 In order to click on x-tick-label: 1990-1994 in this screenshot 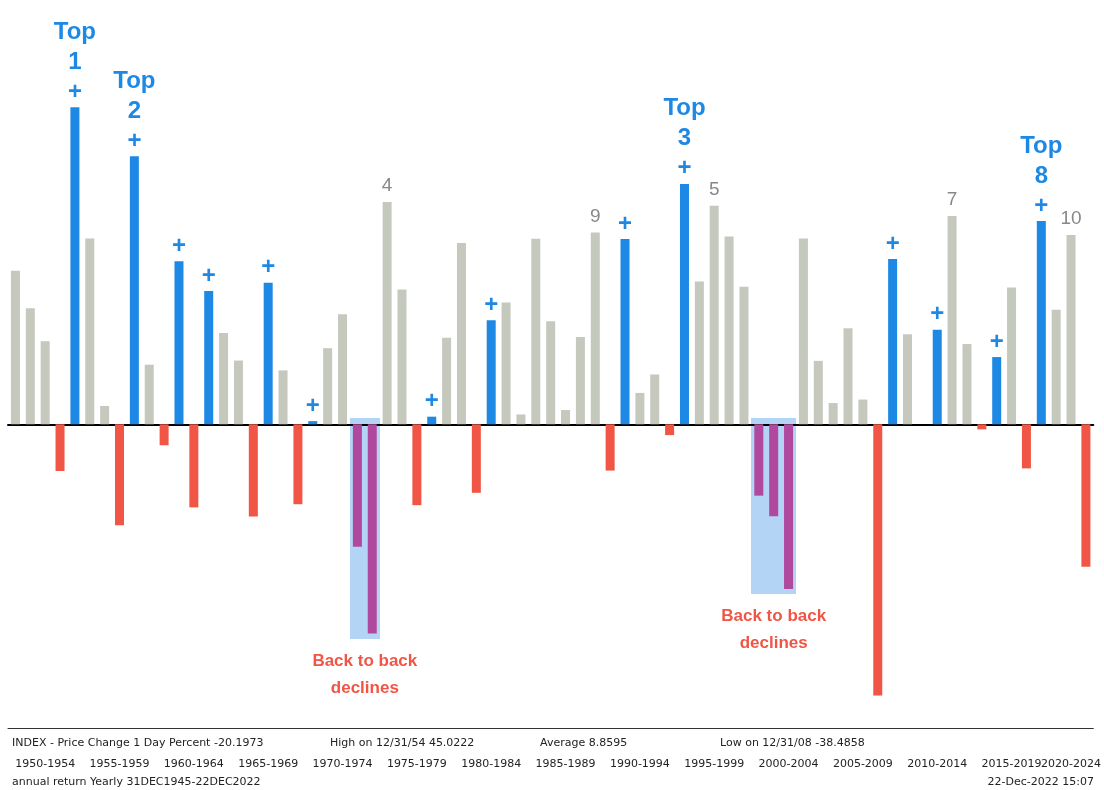, I will do `click(639, 763)`.